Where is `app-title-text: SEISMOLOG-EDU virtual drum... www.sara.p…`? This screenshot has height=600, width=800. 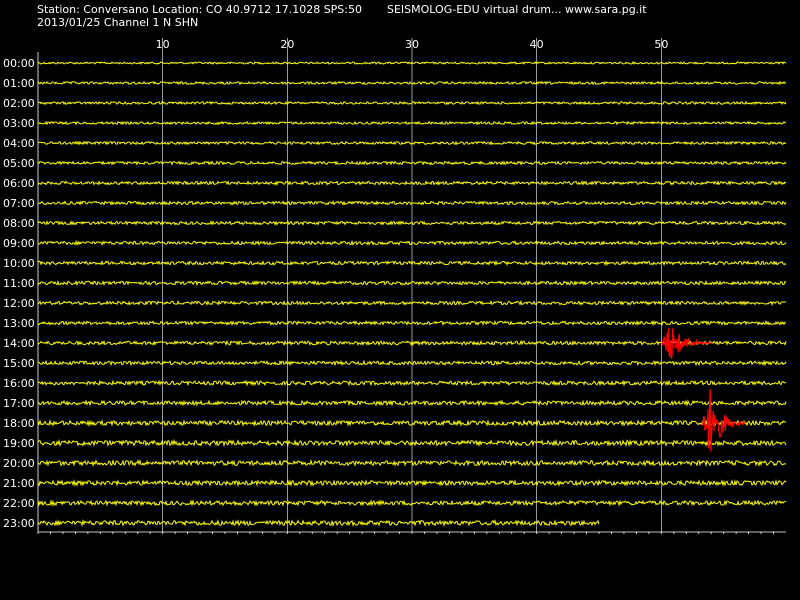
app-title-text: SEISMOLOG-EDU virtual drum... www.sara.p… is located at coordinates (517, 9).